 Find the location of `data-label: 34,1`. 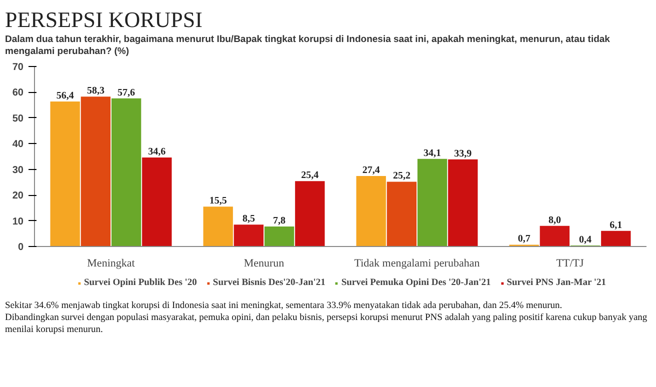

data-label: 34,1 is located at coordinates (433, 153).